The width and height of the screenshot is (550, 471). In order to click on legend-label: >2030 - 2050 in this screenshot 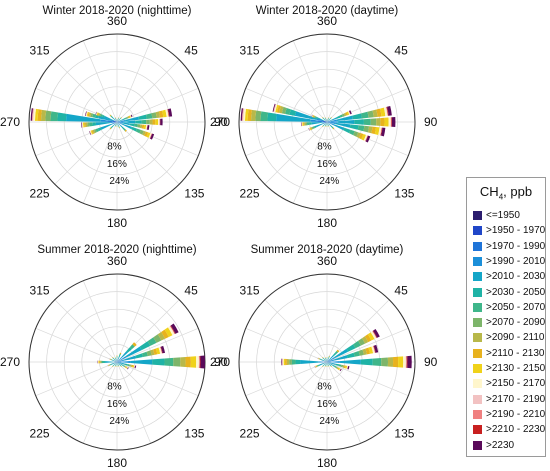, I will do `click(515, 292)`.